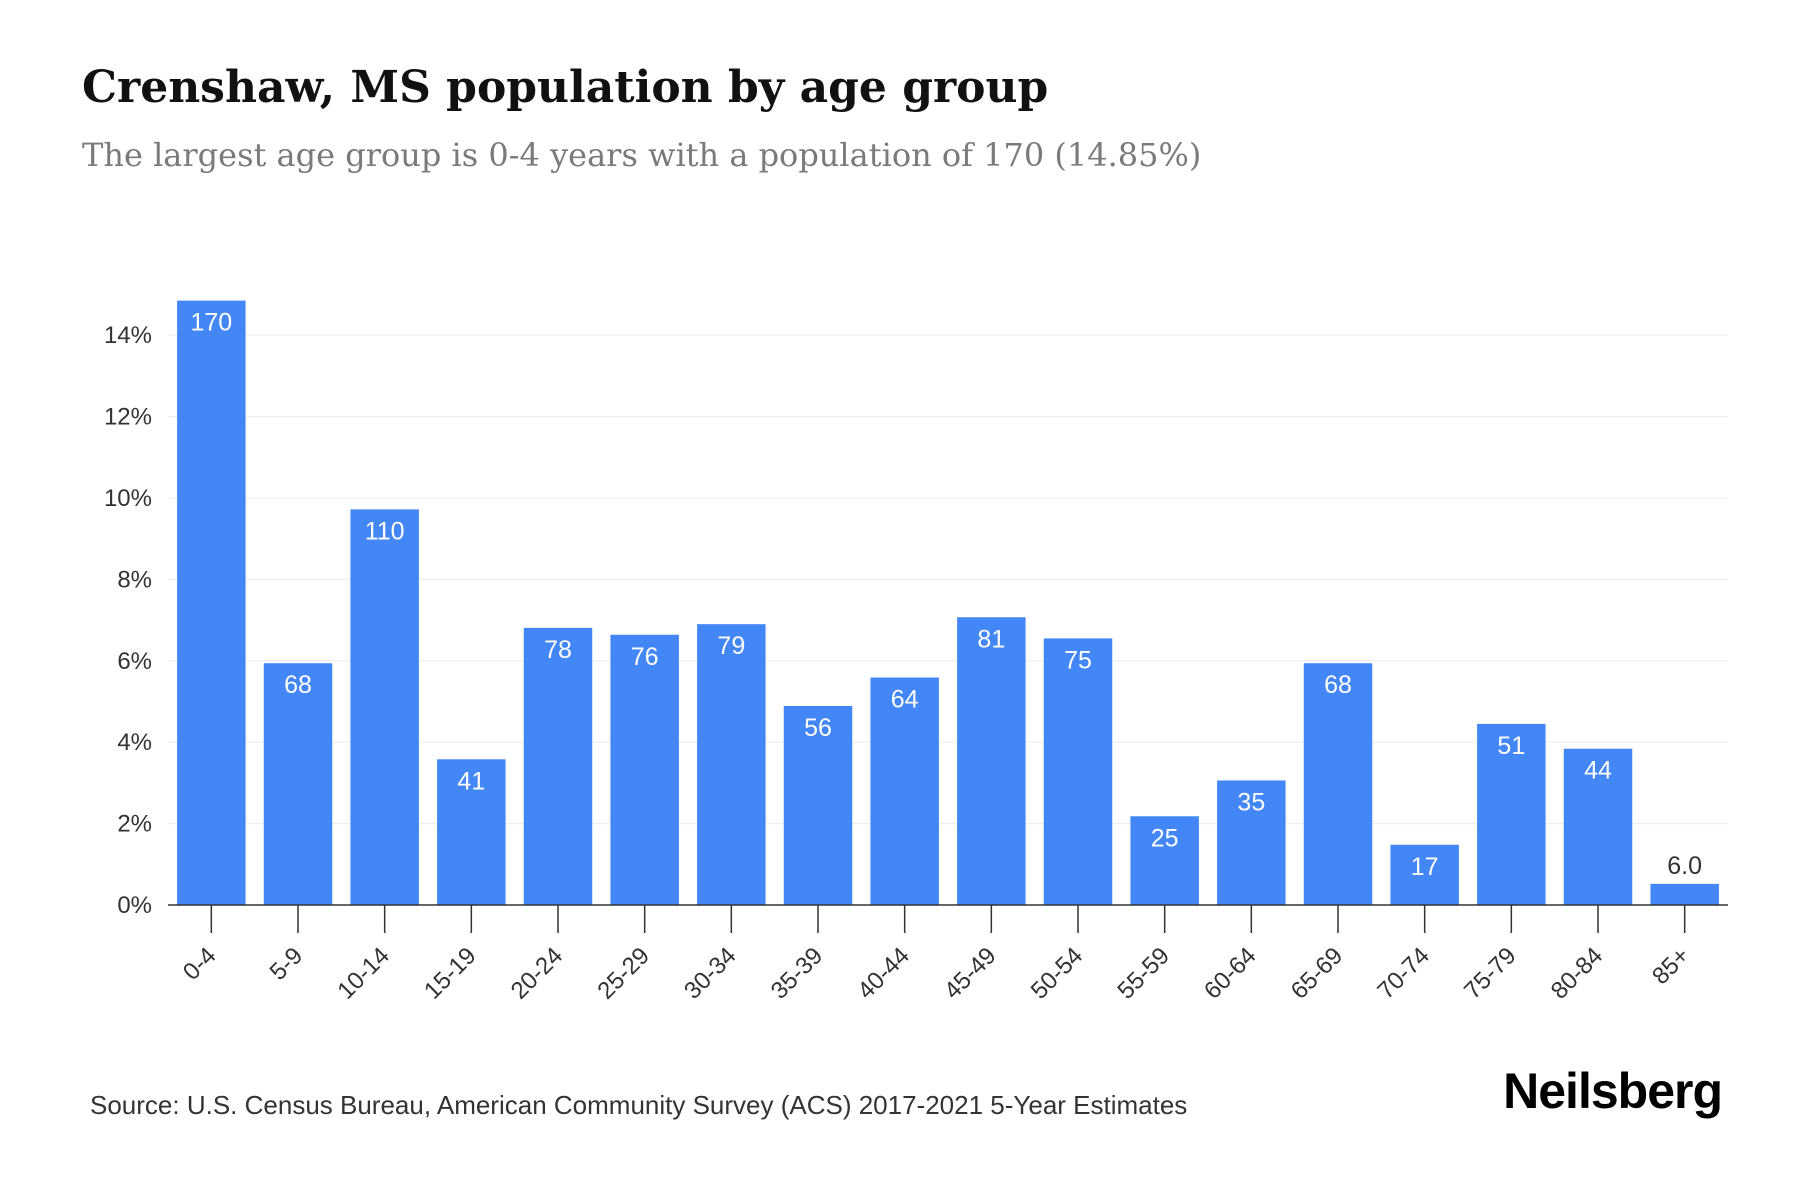  Describe the element at coordinates (883, 973) in the screenshot. I see `x-tick-label: 40-44` at that location.